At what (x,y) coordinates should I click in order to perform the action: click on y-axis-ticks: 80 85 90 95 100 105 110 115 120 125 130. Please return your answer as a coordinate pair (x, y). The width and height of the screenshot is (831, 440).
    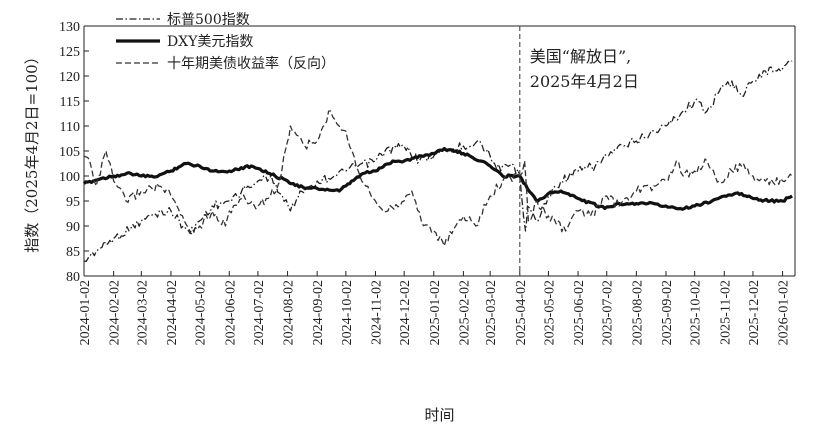
    Looking at the image, I should click on (74, 152).